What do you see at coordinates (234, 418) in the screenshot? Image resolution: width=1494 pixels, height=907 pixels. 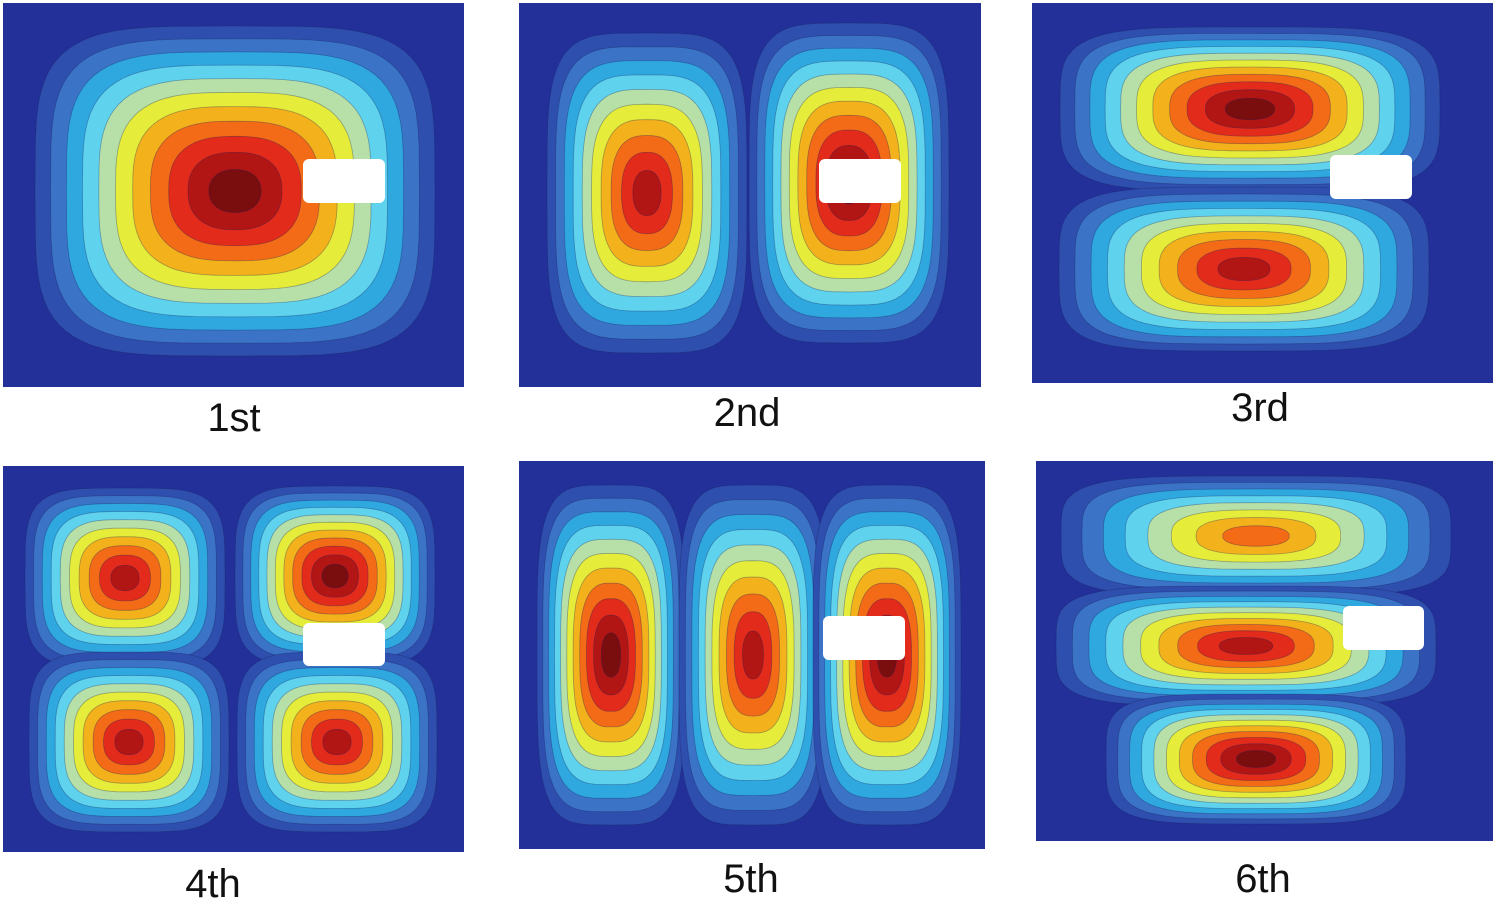 I see `mode-caption-1: 1st` at bounding box center [234, 418].